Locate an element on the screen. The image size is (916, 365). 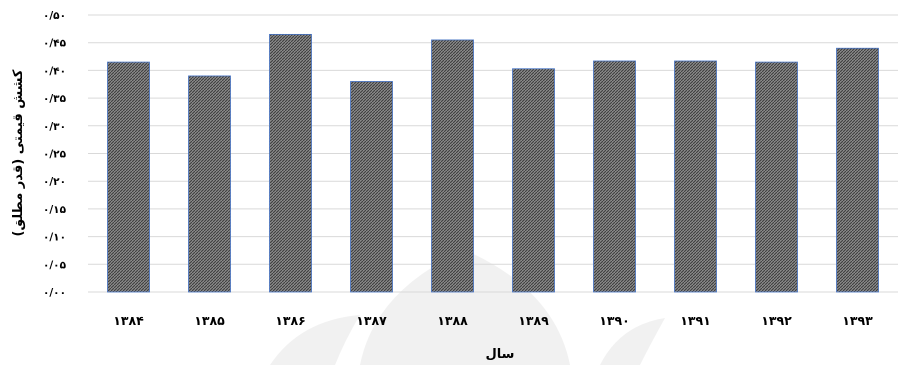
x-tick-label: ۱۳۹۱ is located at coordinates (695, 320).